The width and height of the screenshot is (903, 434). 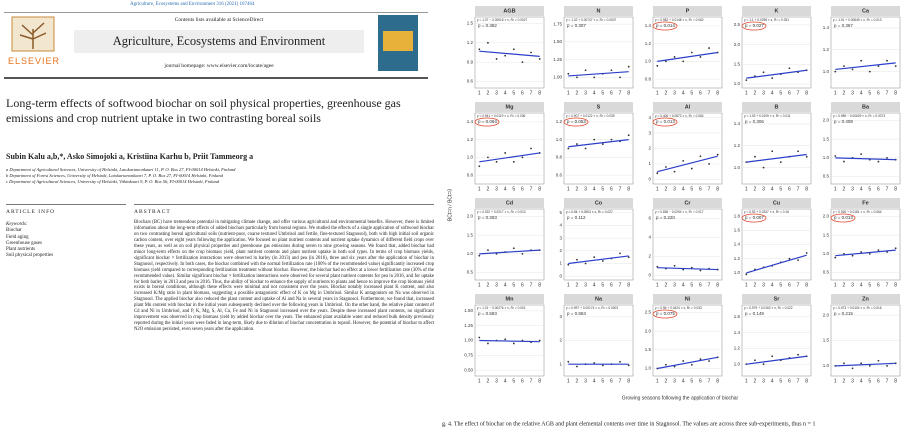 What do you see at coordinates (777, 11) in the screenshot?
I see `panel-title: K` at bounding box center [777, 11].